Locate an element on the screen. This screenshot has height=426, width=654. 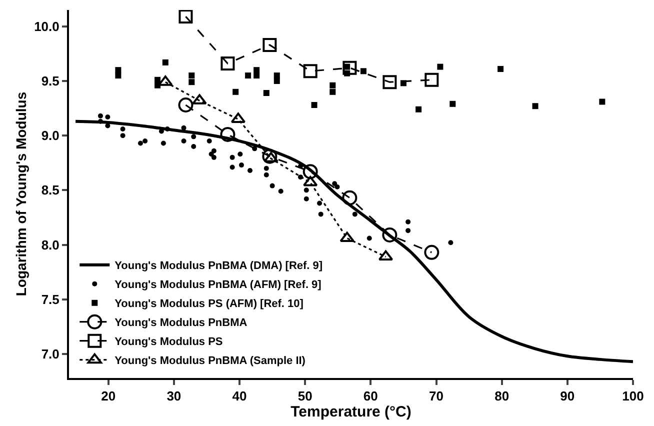
legend-label: Young's Modulus PnBMA (AFM) [Ref. 9] is located at coordinates (218, 285).